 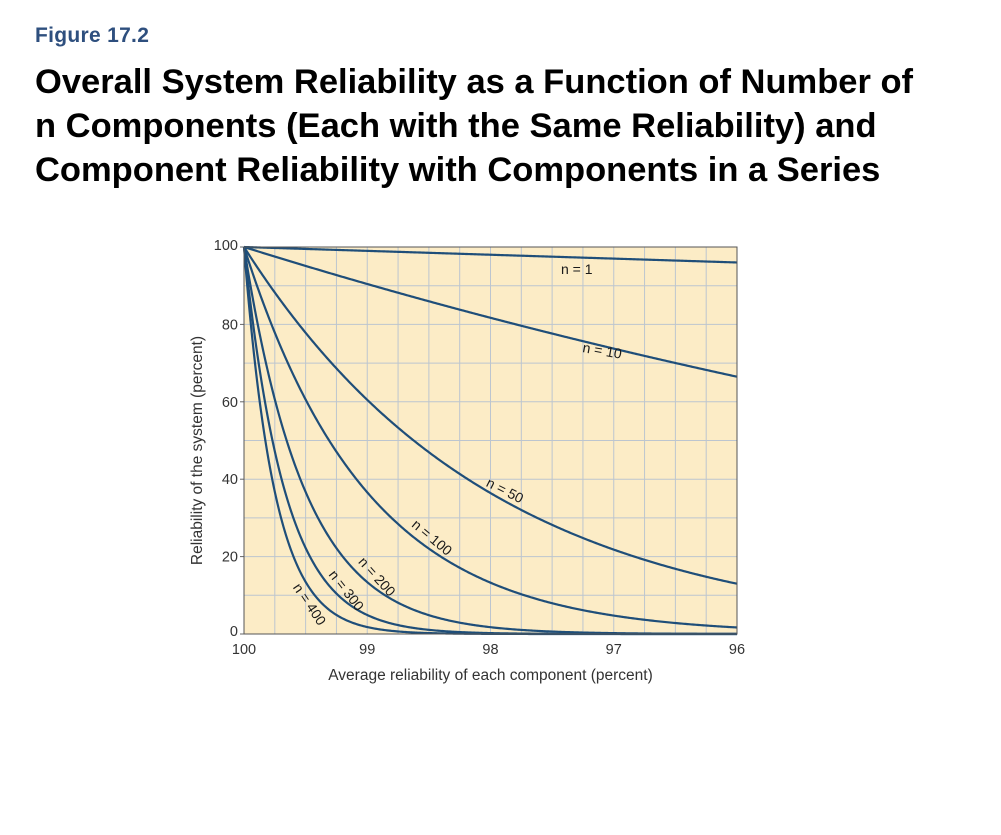 What do you see at coordinates (230, 480) in the screenshot?
I see `y-tick-label: 40` at bounding box center [230, 480].